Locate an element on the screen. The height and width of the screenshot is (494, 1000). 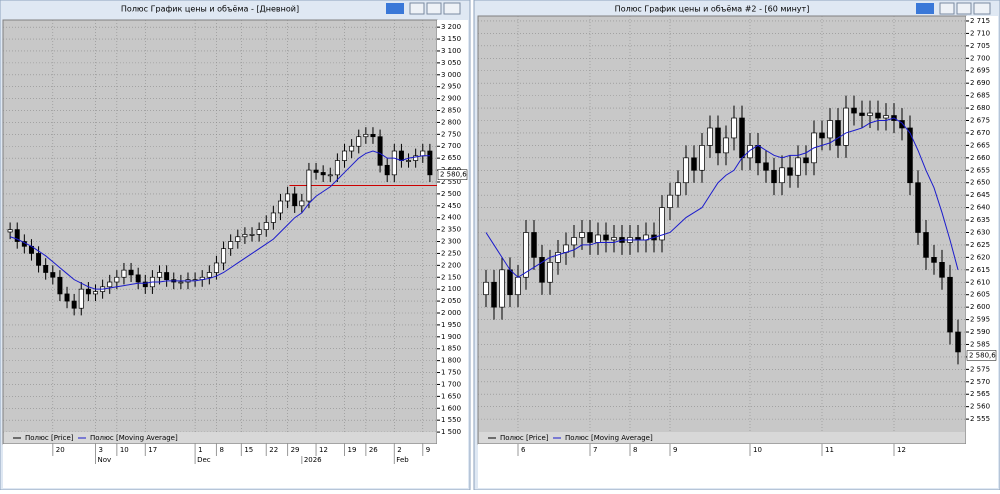
x-tick-label: 8 is located at coordinates (221, 450).